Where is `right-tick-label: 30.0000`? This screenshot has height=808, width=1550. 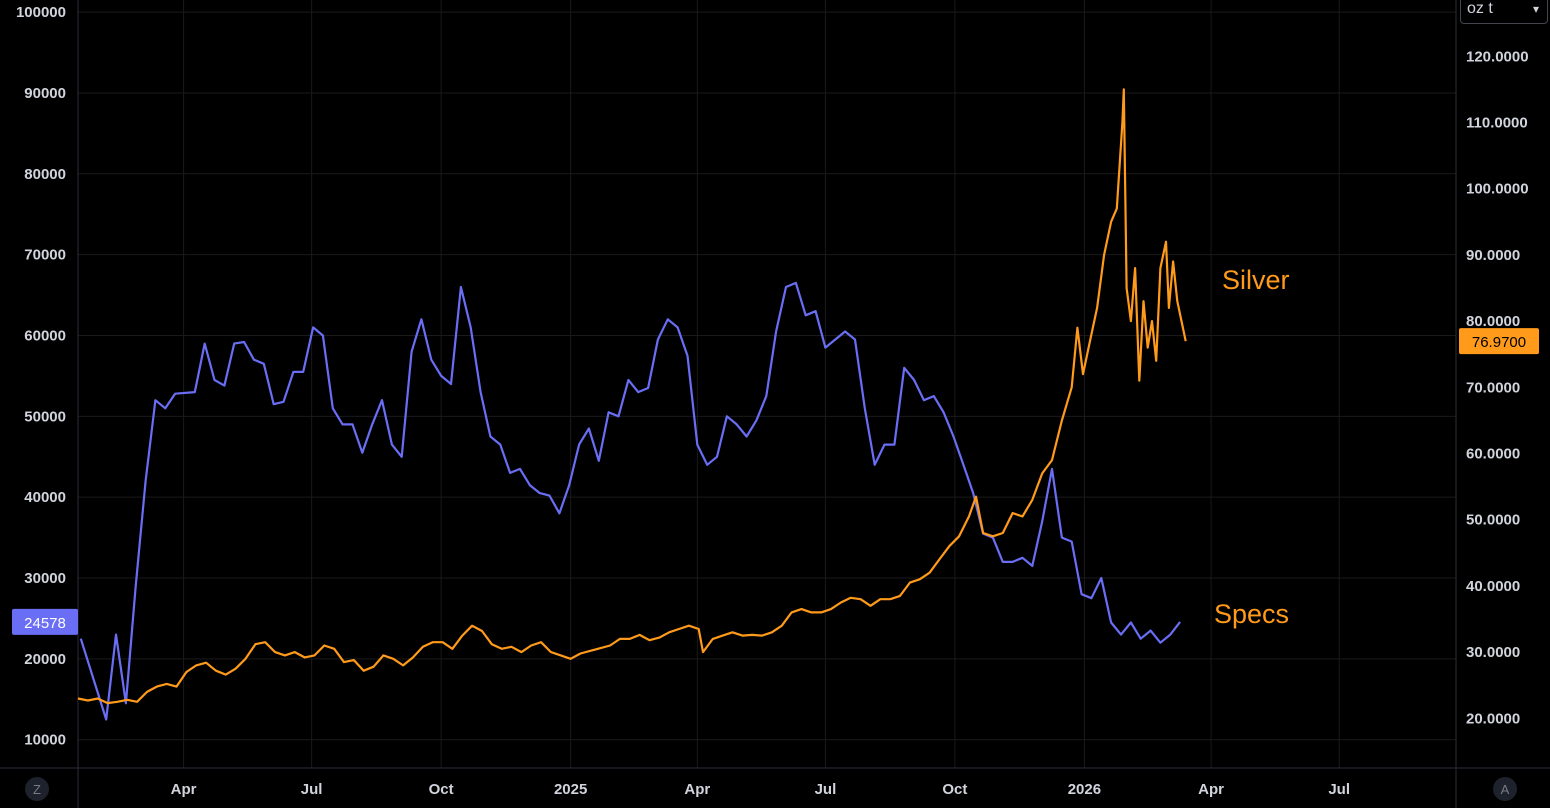
right-tick-label: 30.0000 is located at coordinates (1493, 652).